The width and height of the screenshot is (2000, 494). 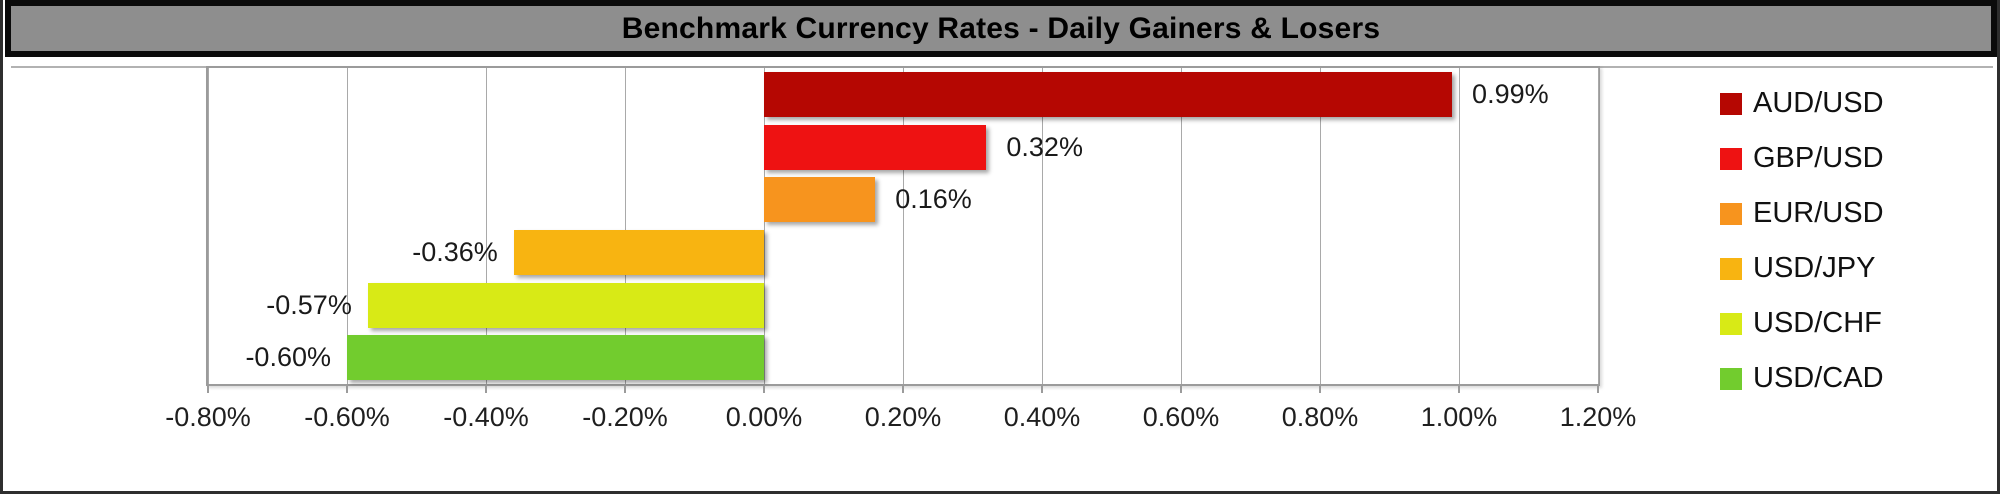 What do you see at coordinates (208, 417) in the screenshot?
I see `x-tick-label: -0.80%` at bounding box center [208, 417].